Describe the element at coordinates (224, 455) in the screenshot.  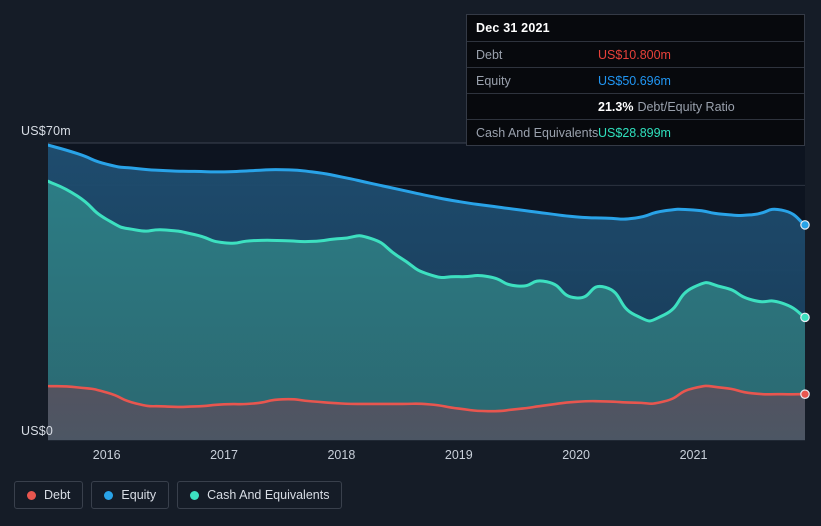
I see `x-axis-tick-label: 2017` at that location.